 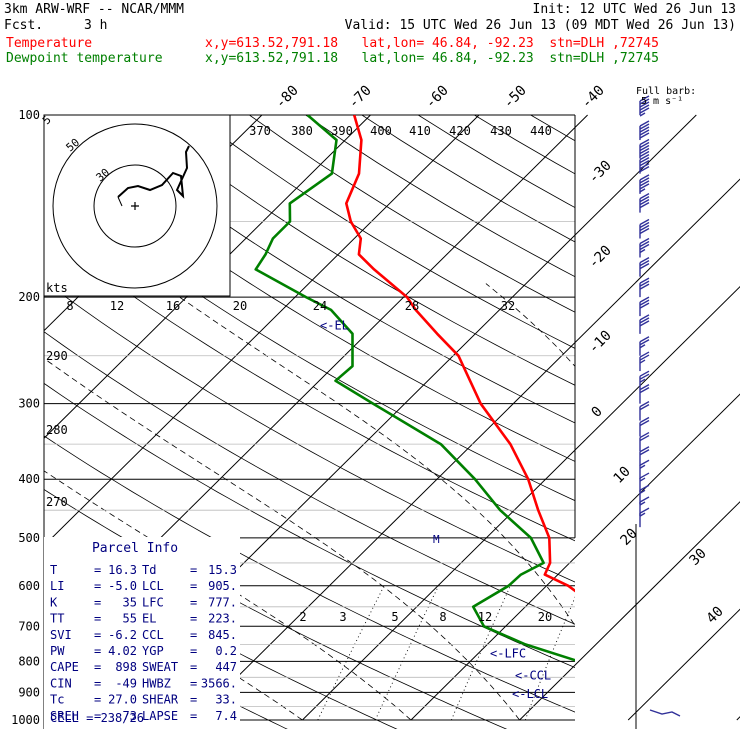 What do you see at coordinates (57, 619) in the screenshot?
I see `parcel-key-tt: TT` at bounding box center [57, 619].